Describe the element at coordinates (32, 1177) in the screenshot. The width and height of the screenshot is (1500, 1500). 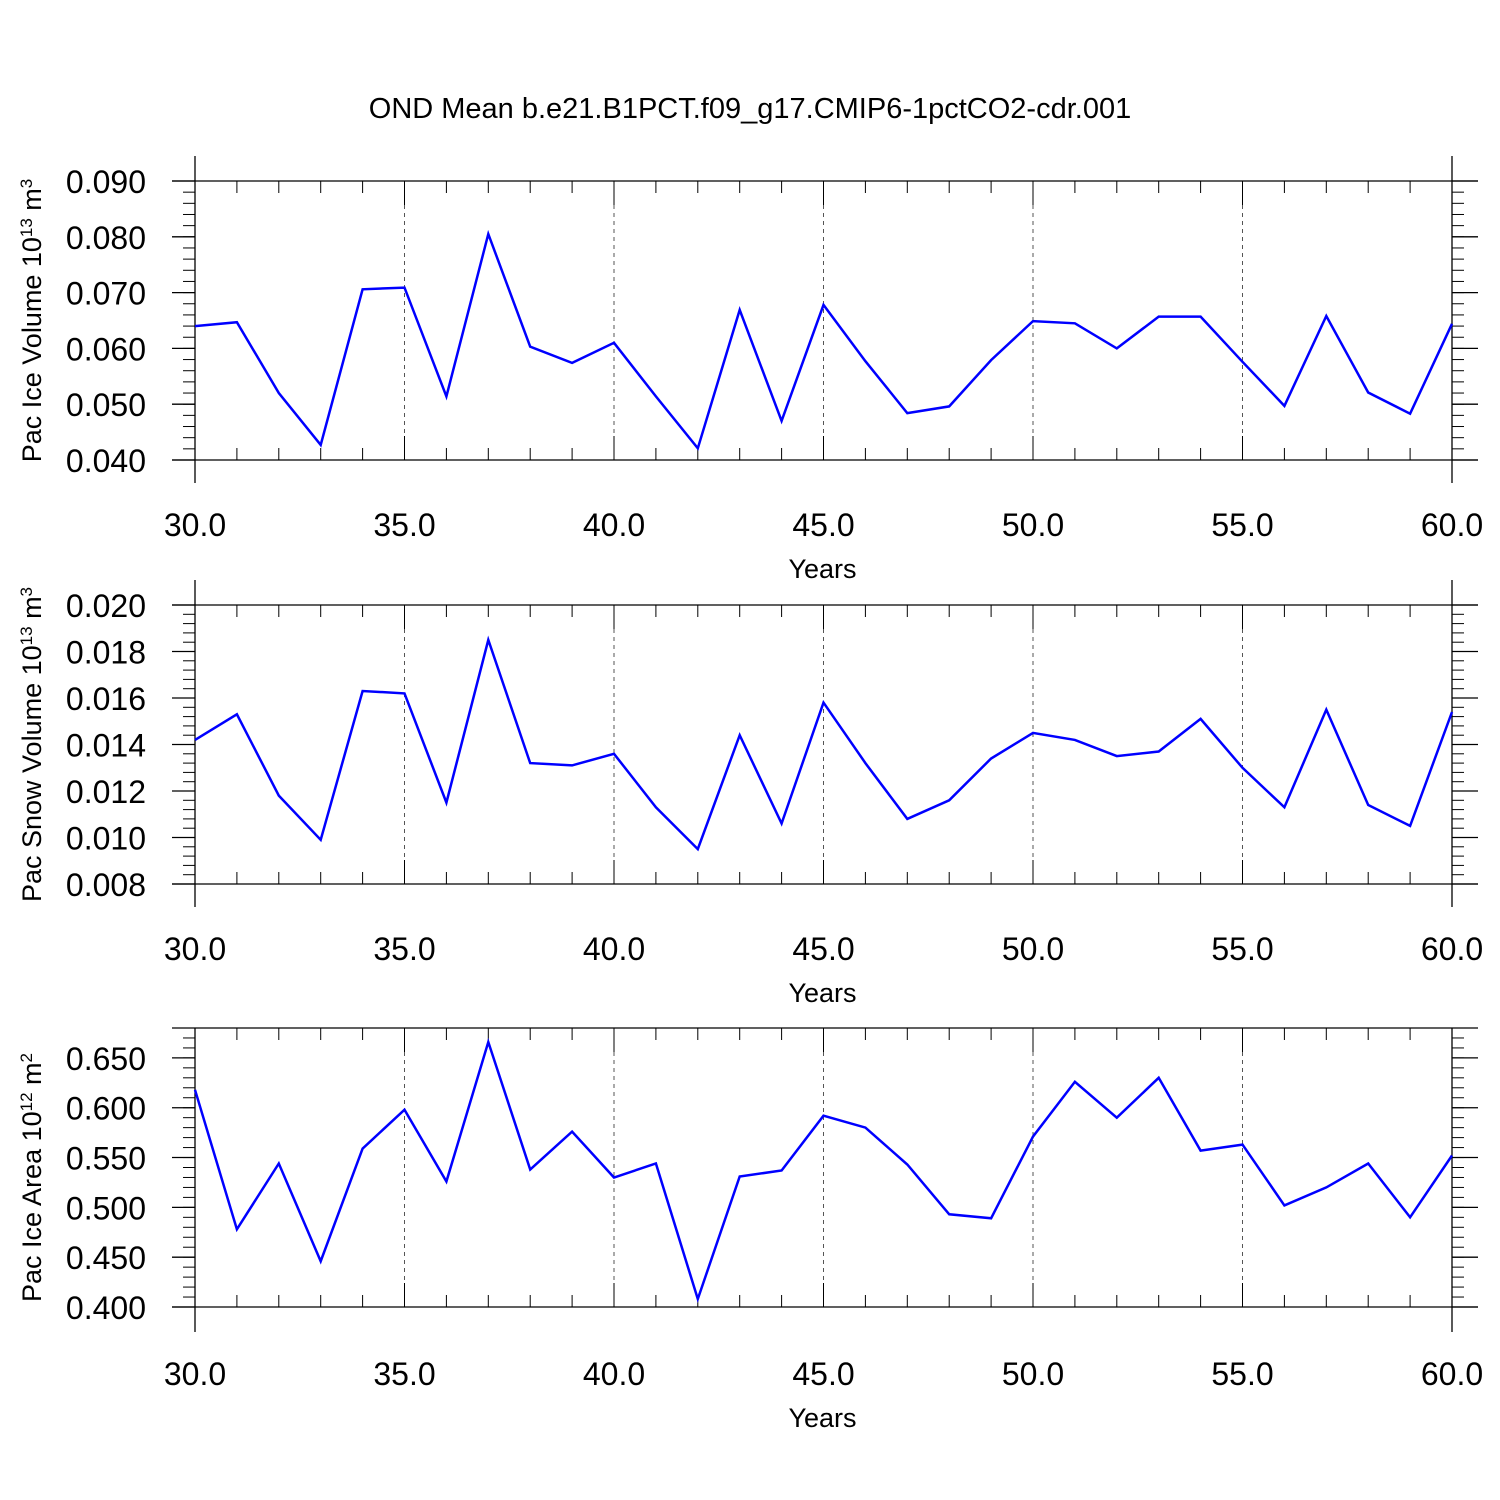
I see `y-axis-label: Pac Ice Area 1012 m2` at that location.